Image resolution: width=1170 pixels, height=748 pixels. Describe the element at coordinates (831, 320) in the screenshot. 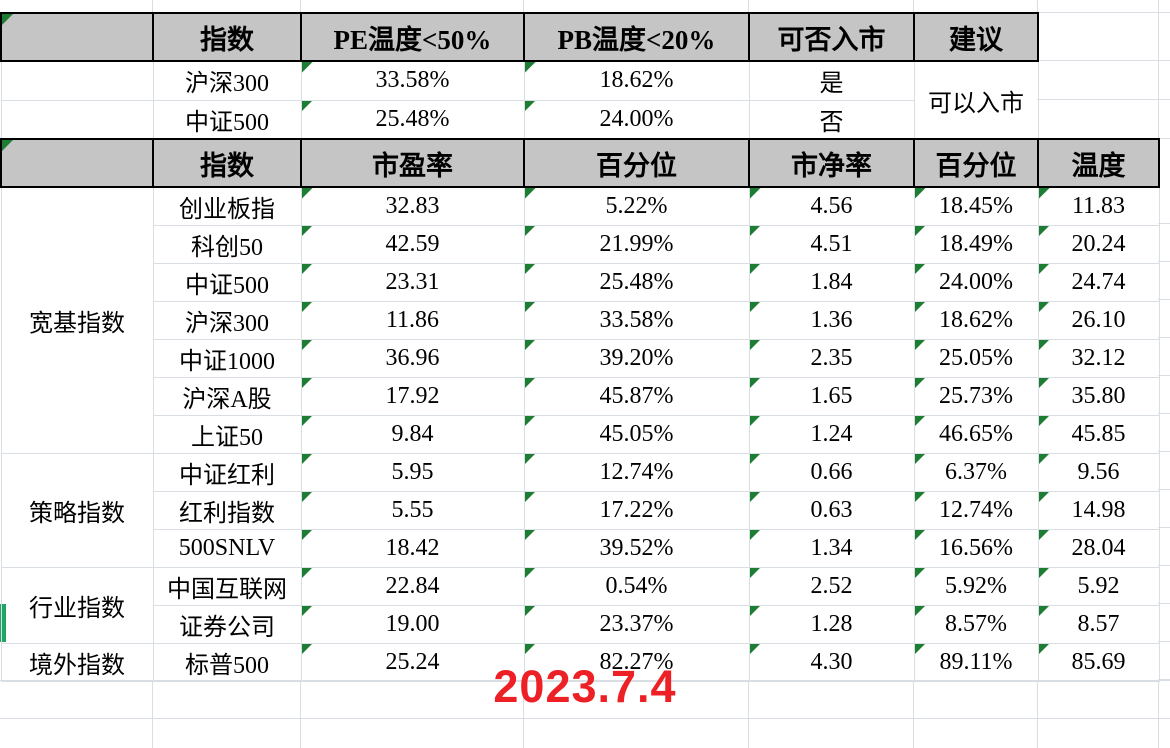

I see `cell-pb-ratio: 1.36` at that location.